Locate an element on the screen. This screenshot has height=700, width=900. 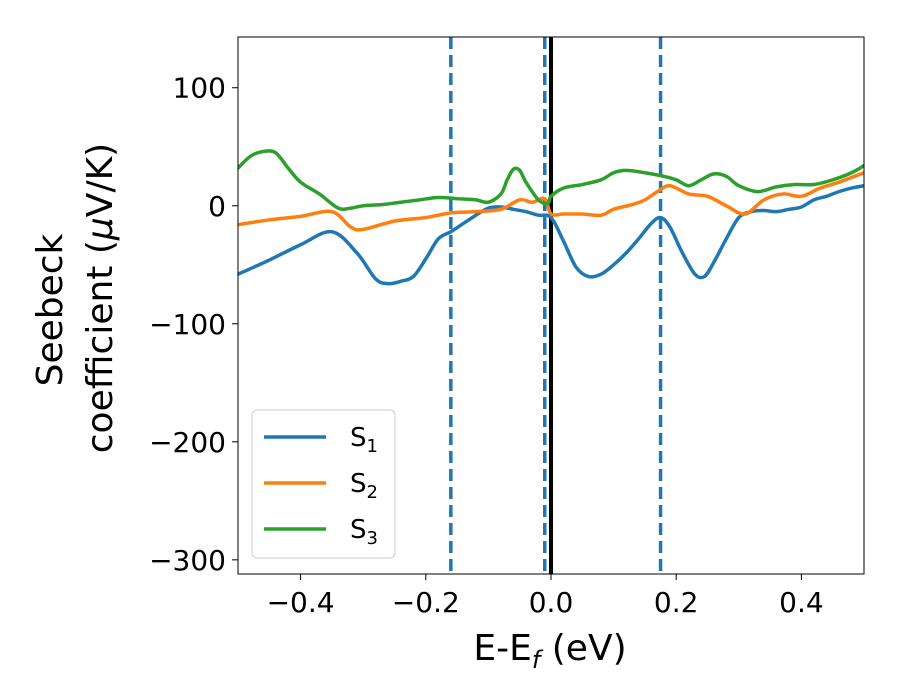
y-axis-label-line2: coefficient (μV/K) is located at coordinates (100, 298).